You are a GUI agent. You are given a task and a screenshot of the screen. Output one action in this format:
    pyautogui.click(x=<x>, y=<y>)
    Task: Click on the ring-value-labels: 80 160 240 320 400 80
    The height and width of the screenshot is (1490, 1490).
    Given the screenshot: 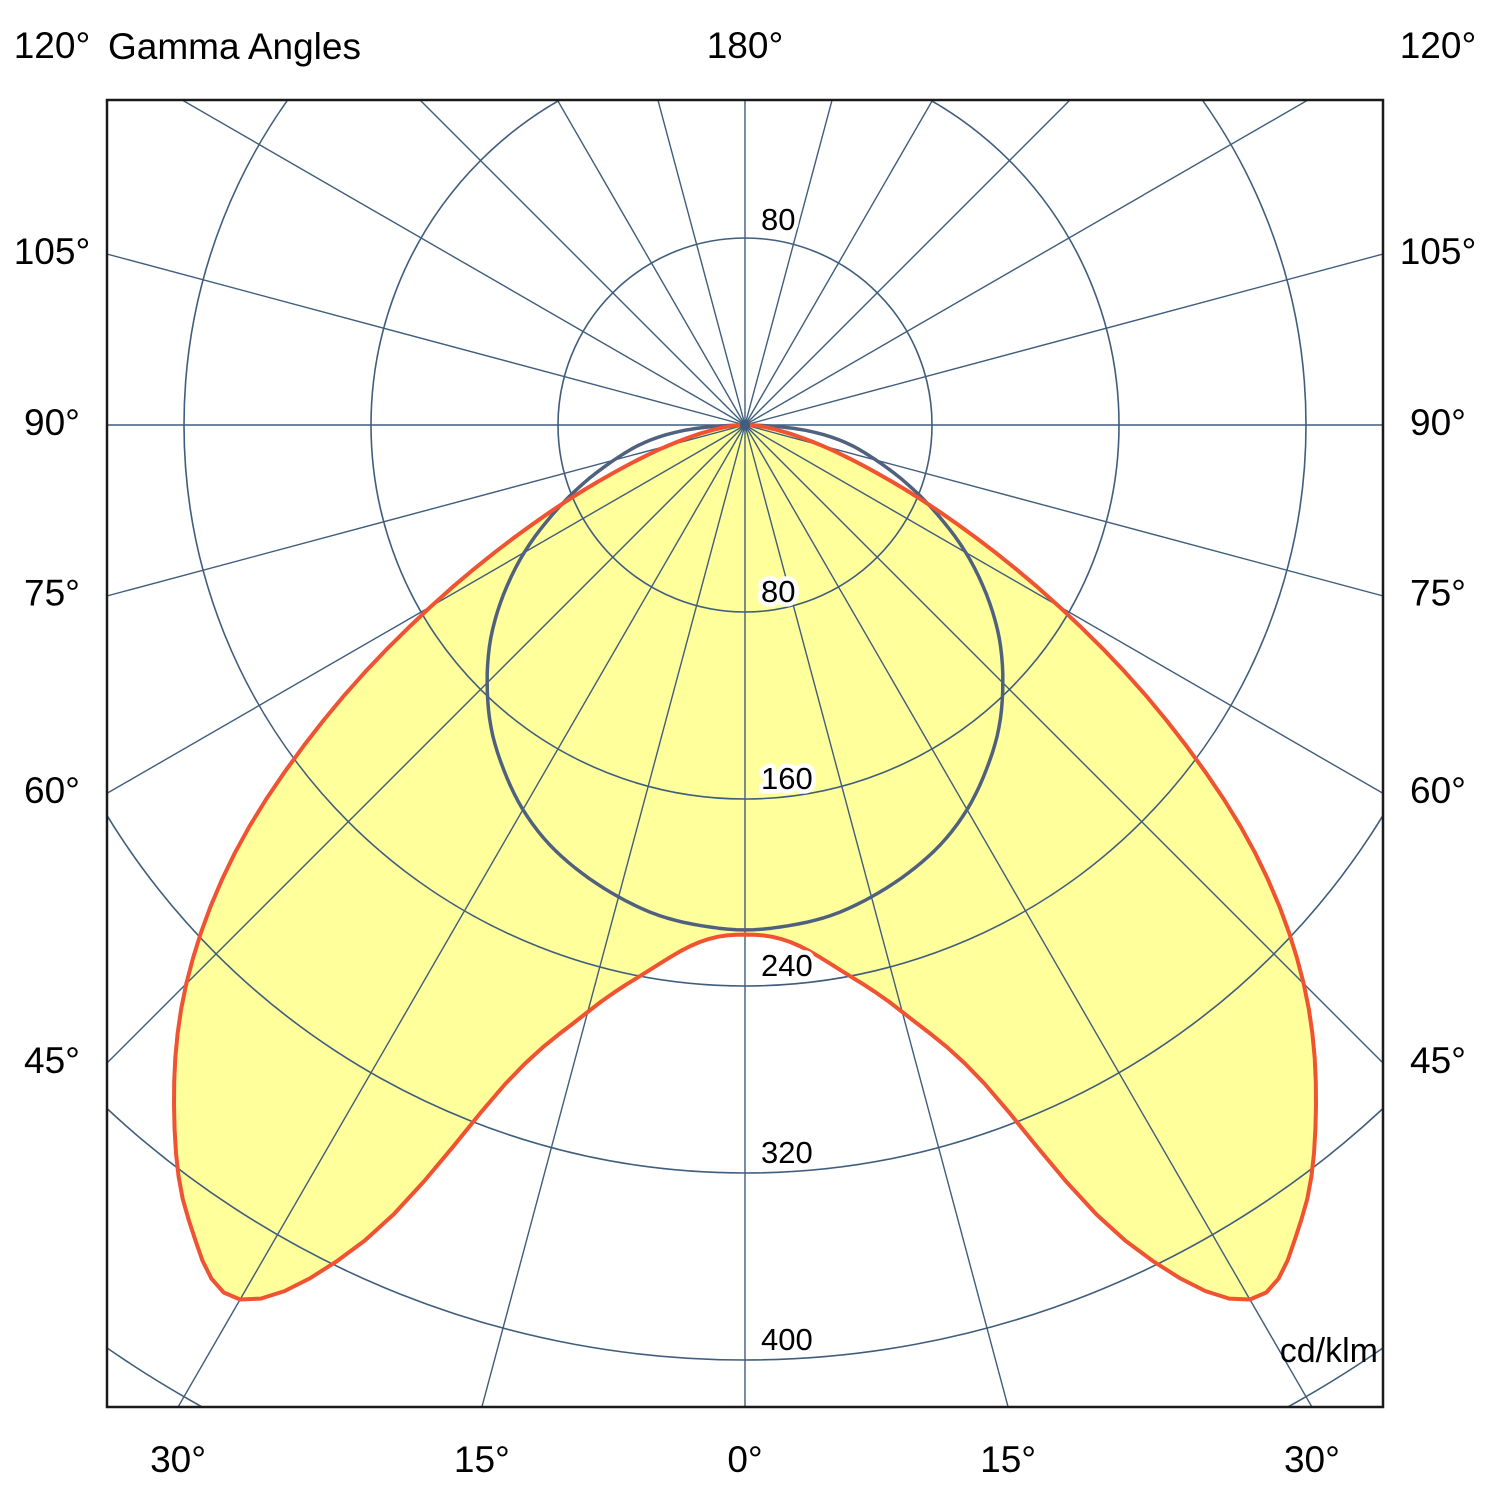 What is the action you would take?
    pyautogui.click(x=787, y=780)
    